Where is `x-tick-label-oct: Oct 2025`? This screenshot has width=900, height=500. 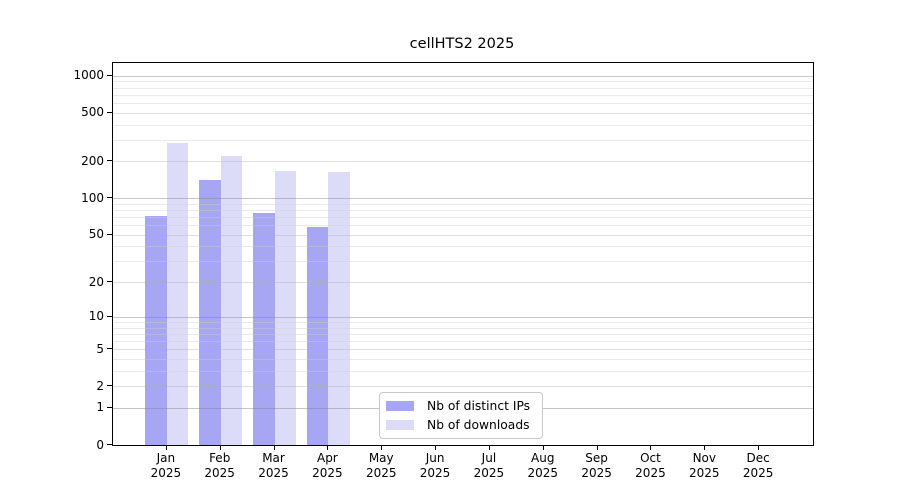 x-tick-label-oct: Oct 2025 is located at coordinates (650, 466).